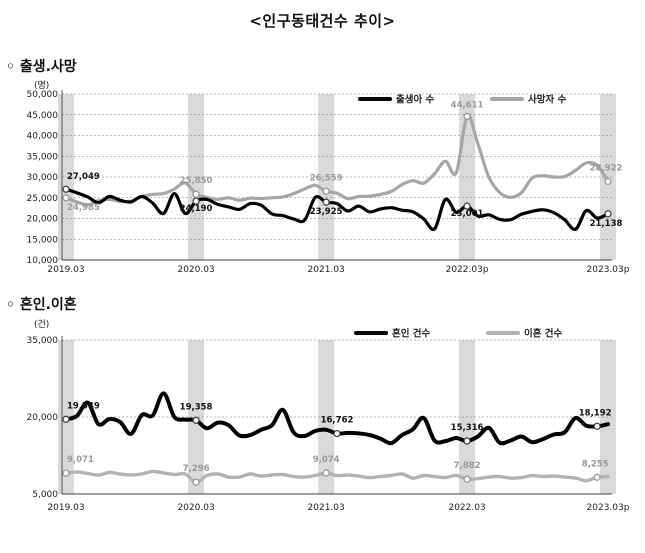 The height and width of the screenshot is (553, 645). Describe the element at coordinates (322, 21) in the screenshot. I see `page-title: <인구동태건수 추이>` at that location.